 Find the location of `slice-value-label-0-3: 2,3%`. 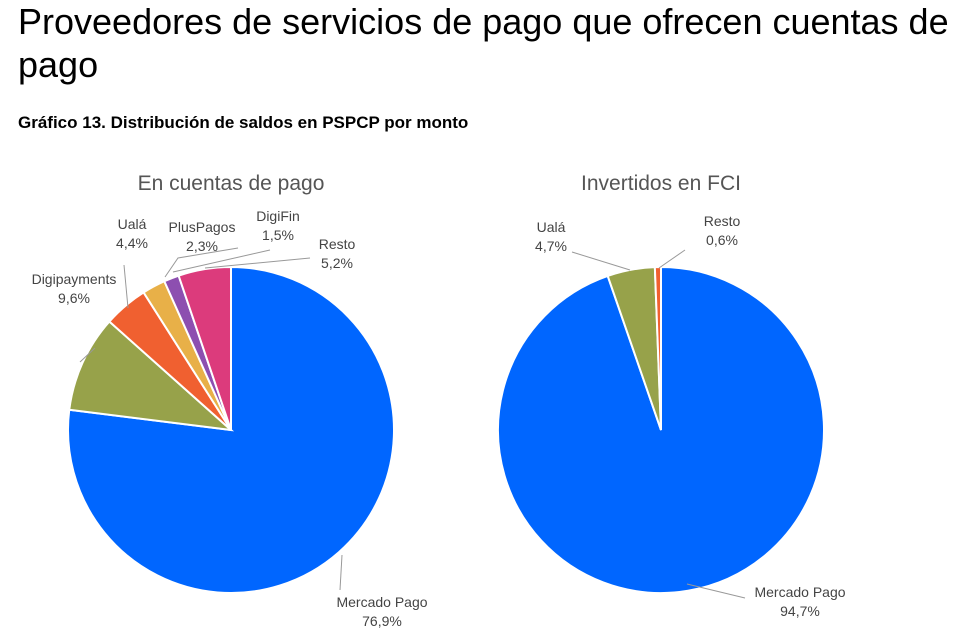

slice-value-label-0-3: 2,3% is located at coordinates (202, 246).